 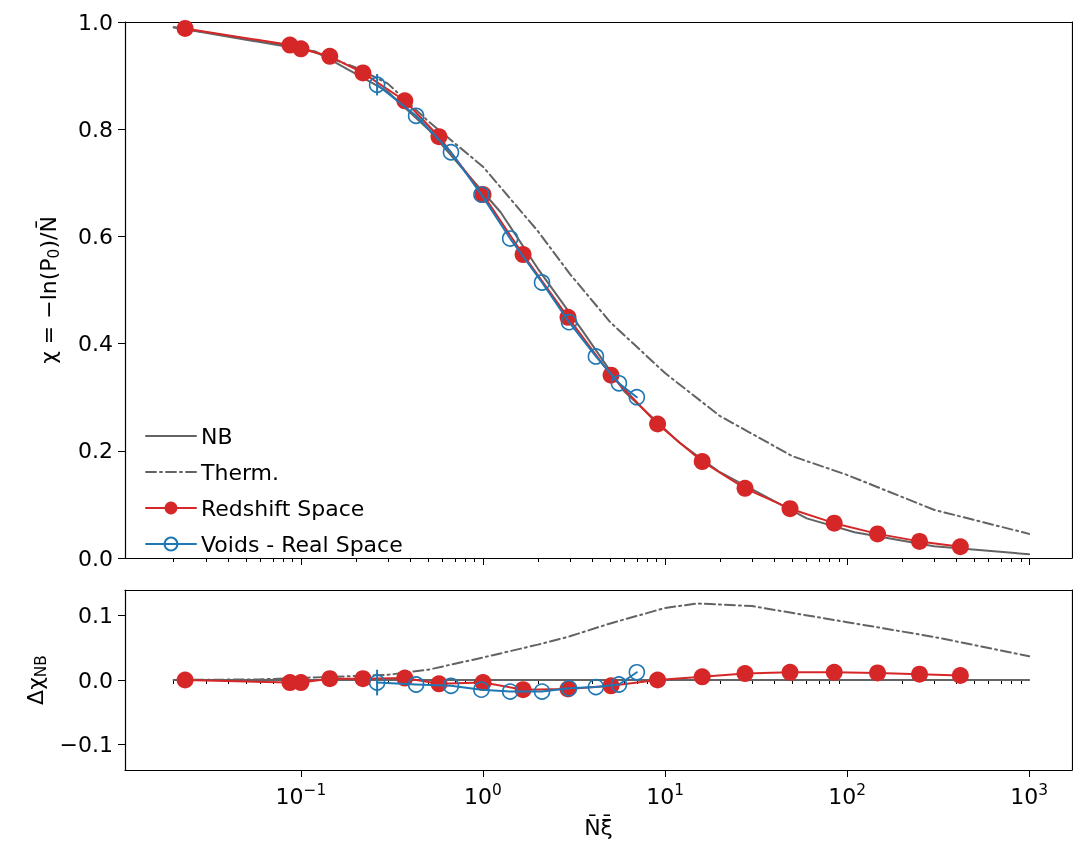 I want to click on y-axis-title: ΔχNB, so click(x=37, y=680).